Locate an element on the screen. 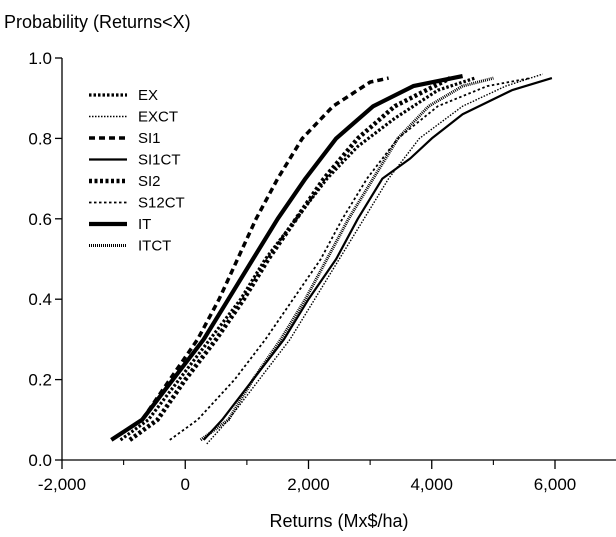 This screenshot has height=537, width=616. legend-label-si2: SI2 is located at coordinates (149, 181).